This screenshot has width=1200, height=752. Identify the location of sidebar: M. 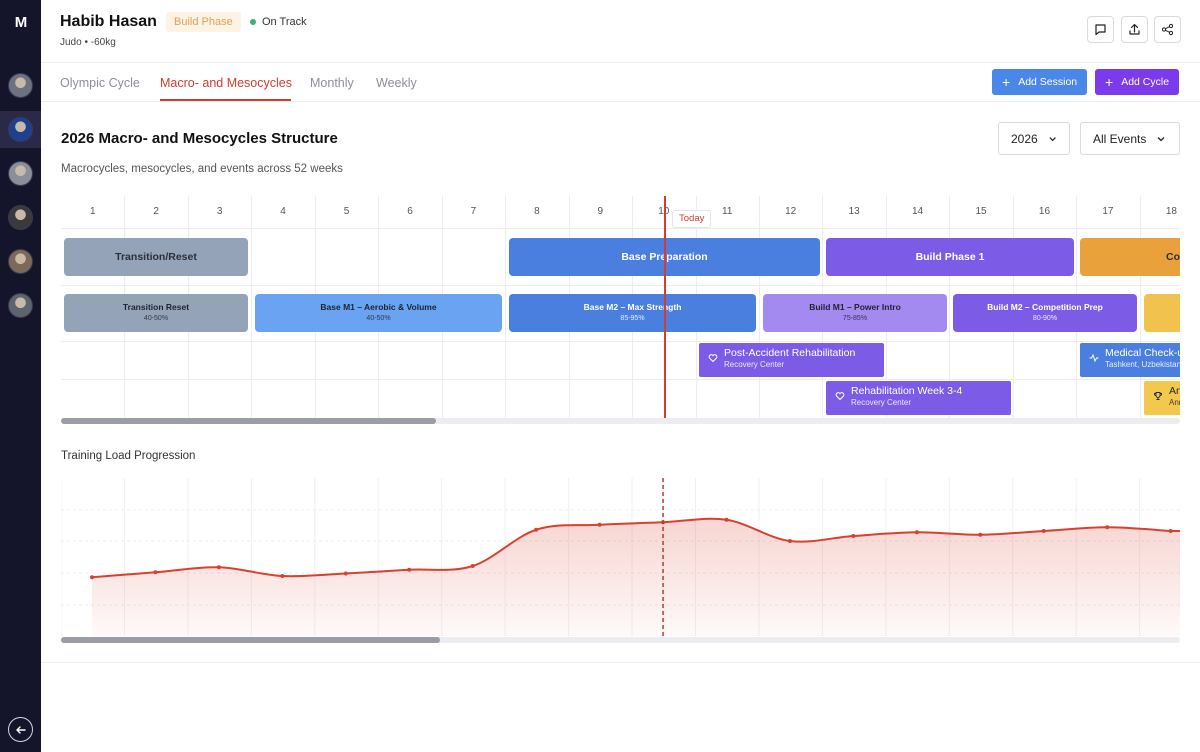
(20, 376).